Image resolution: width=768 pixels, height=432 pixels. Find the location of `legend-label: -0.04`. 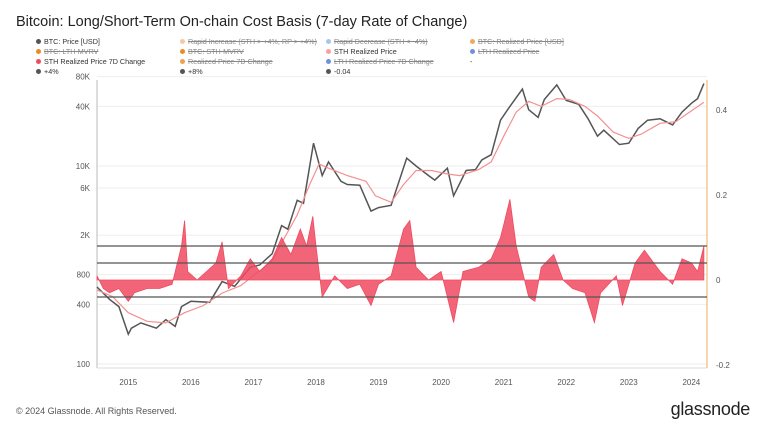

legend-label: -0.04 is located at coordinates (342, 71).